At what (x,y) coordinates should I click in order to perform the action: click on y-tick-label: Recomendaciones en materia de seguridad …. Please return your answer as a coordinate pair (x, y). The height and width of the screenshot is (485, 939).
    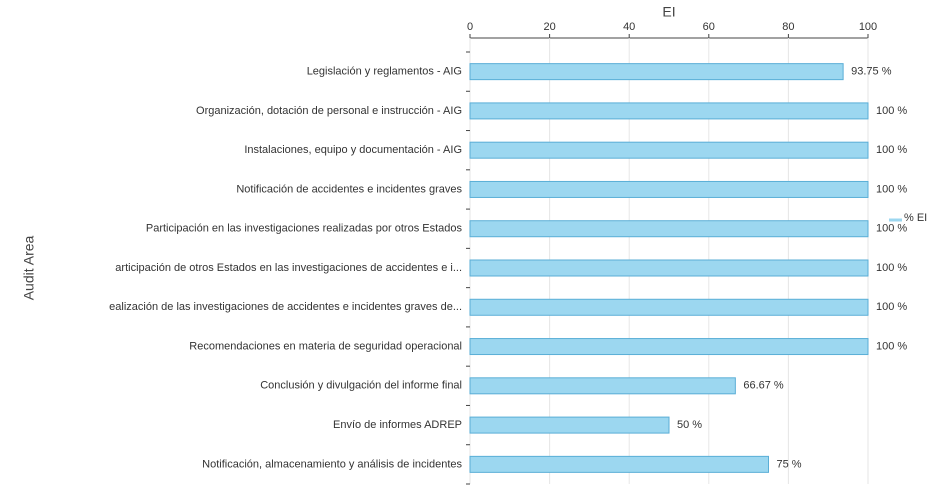
    Looking at the image, I should click on (325, 346).